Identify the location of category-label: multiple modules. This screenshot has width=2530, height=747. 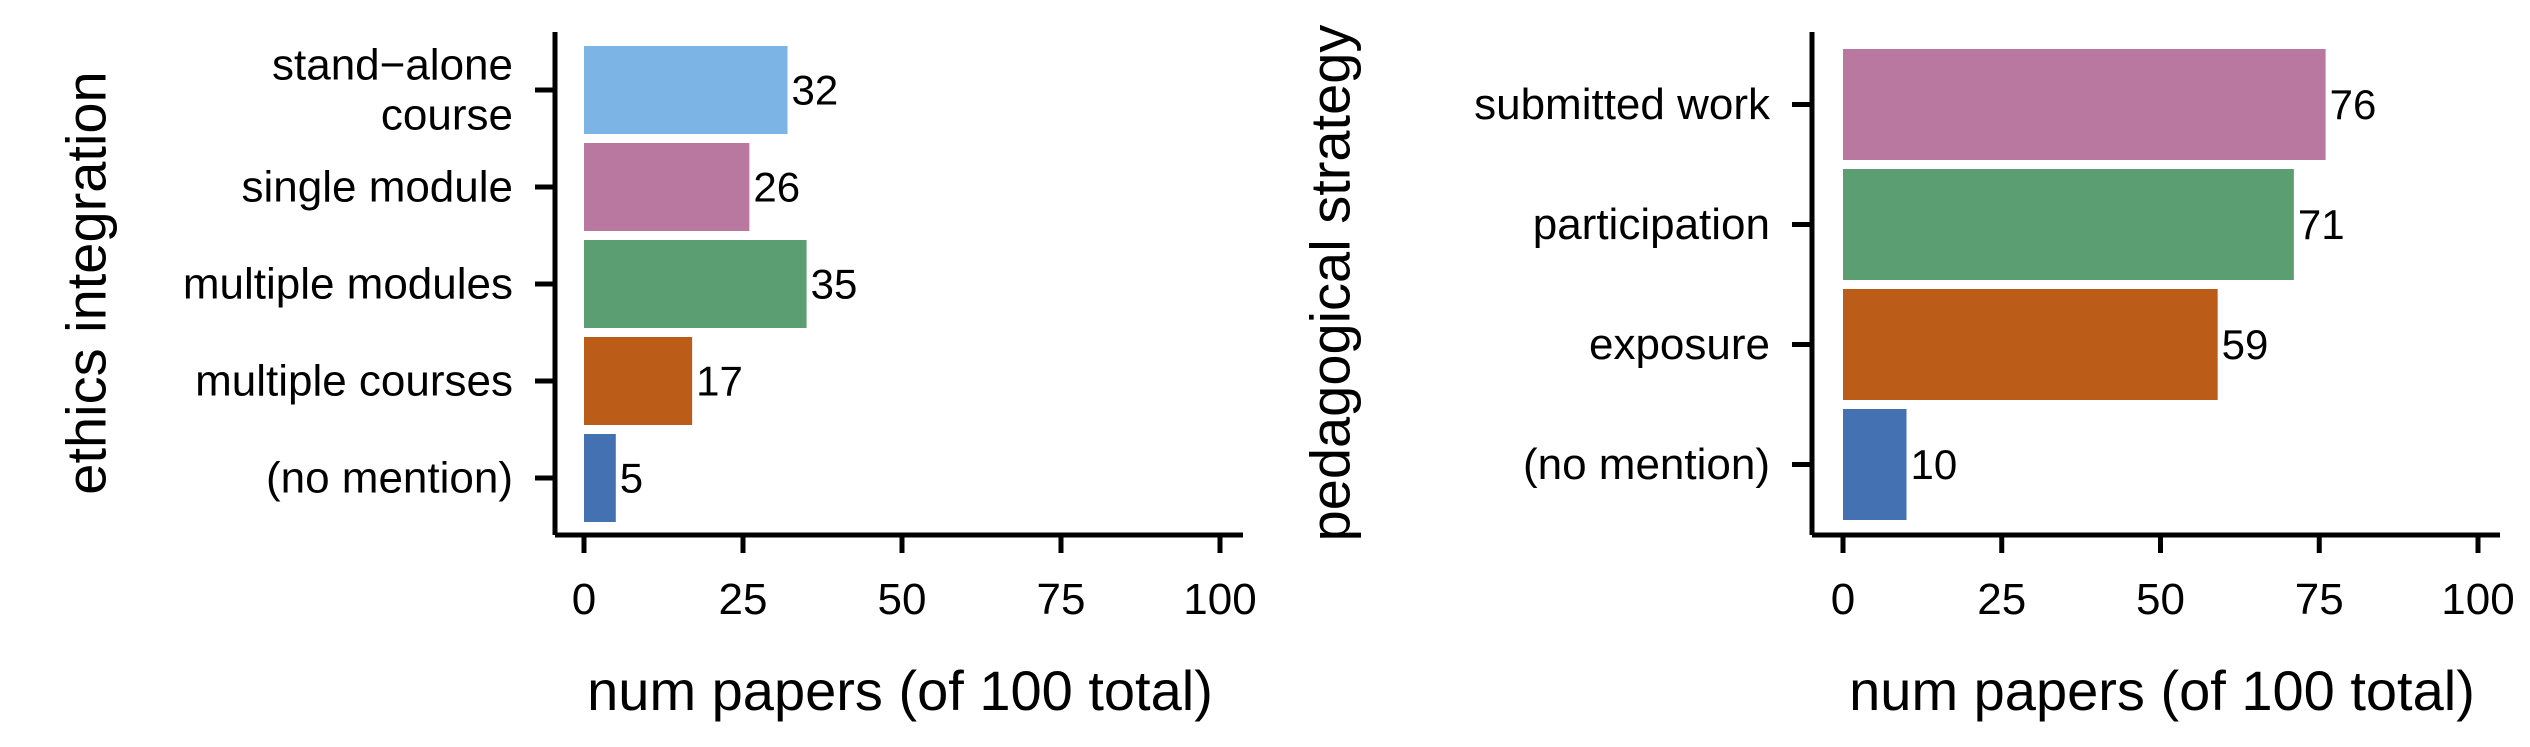
(348, 284).